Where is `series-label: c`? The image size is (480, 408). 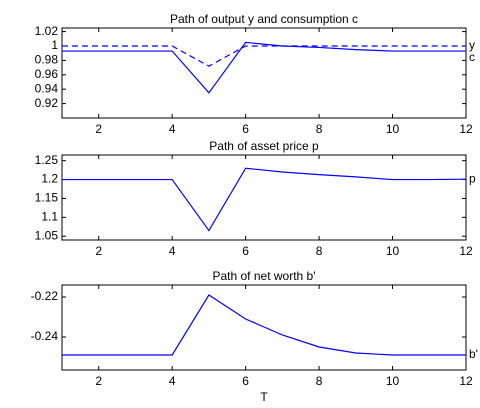 series-label: c is located at coordinates (472, 57).